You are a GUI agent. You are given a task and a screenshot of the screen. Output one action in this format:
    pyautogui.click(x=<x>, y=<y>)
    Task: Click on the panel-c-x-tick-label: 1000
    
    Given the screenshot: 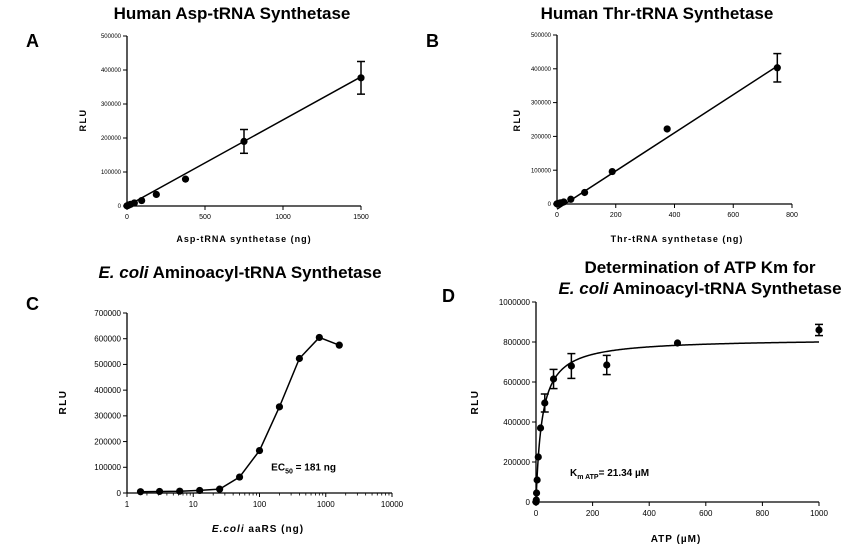 What is the action you would take?
    pyautogui.click(x=326, y=504)
    